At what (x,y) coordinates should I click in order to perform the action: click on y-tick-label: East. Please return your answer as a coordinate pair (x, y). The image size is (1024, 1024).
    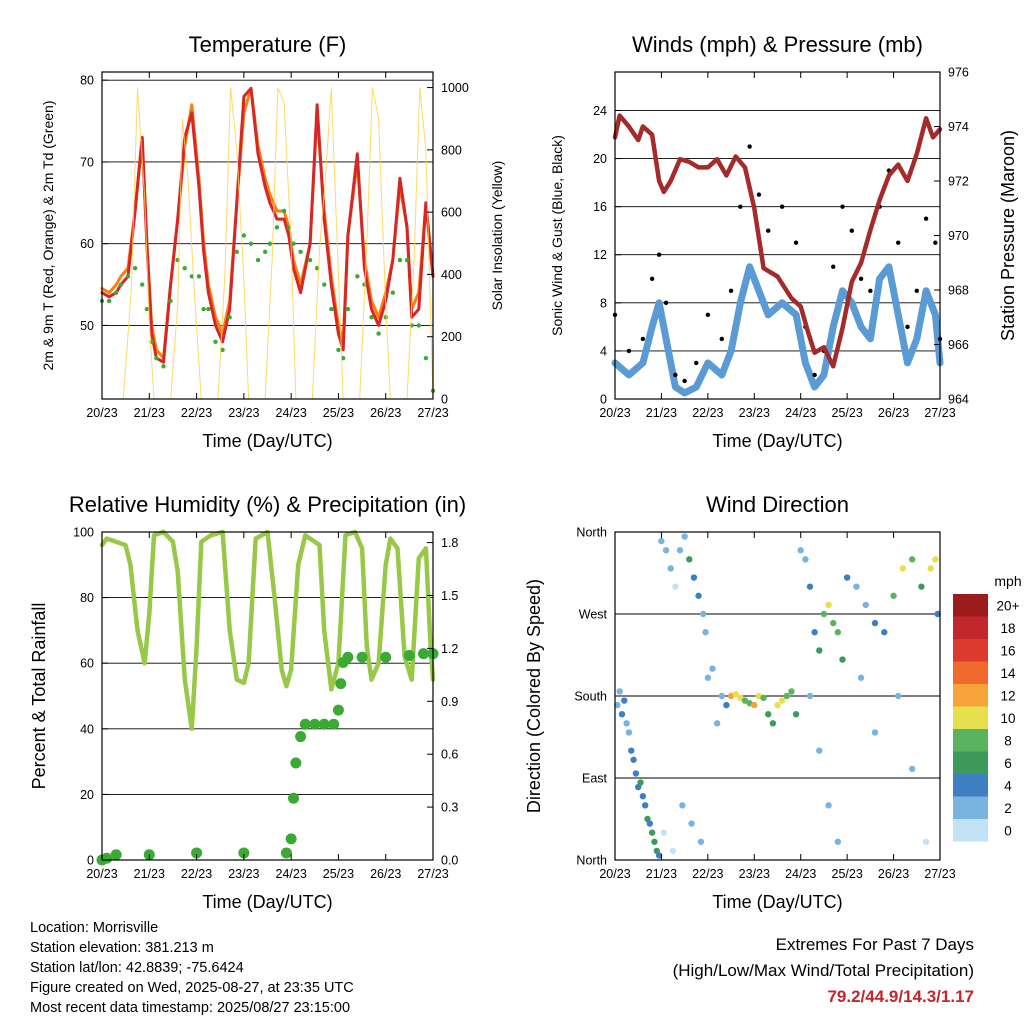
    Looking at the image, I should click on (595, 779).